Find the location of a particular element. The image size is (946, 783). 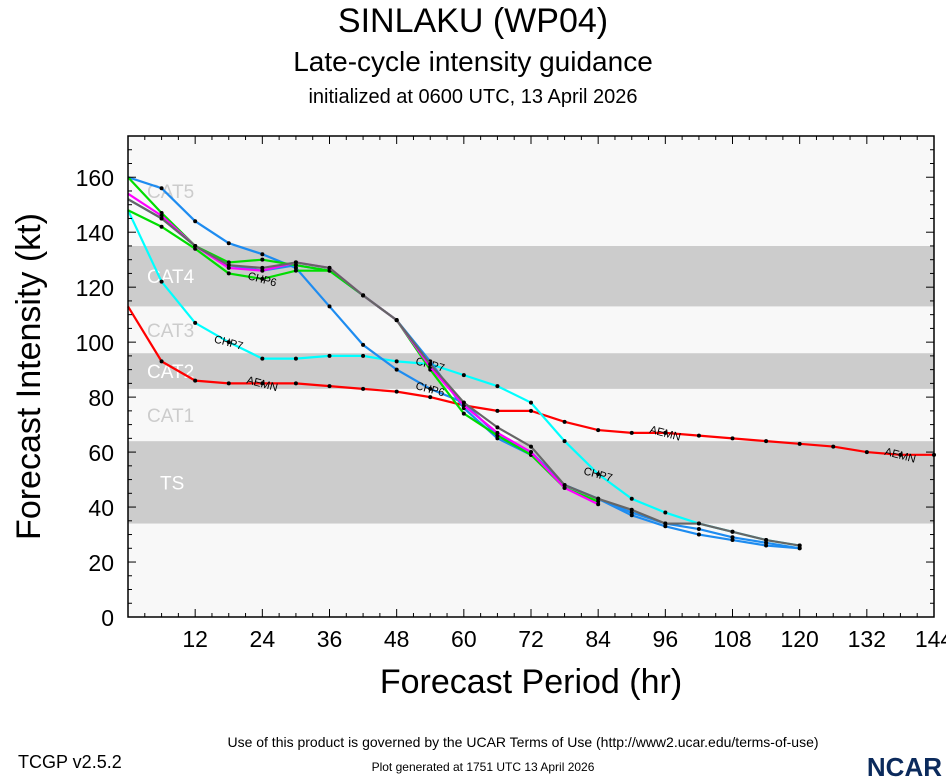

x-tick-label: 96 is located at coordinates (666, 639).